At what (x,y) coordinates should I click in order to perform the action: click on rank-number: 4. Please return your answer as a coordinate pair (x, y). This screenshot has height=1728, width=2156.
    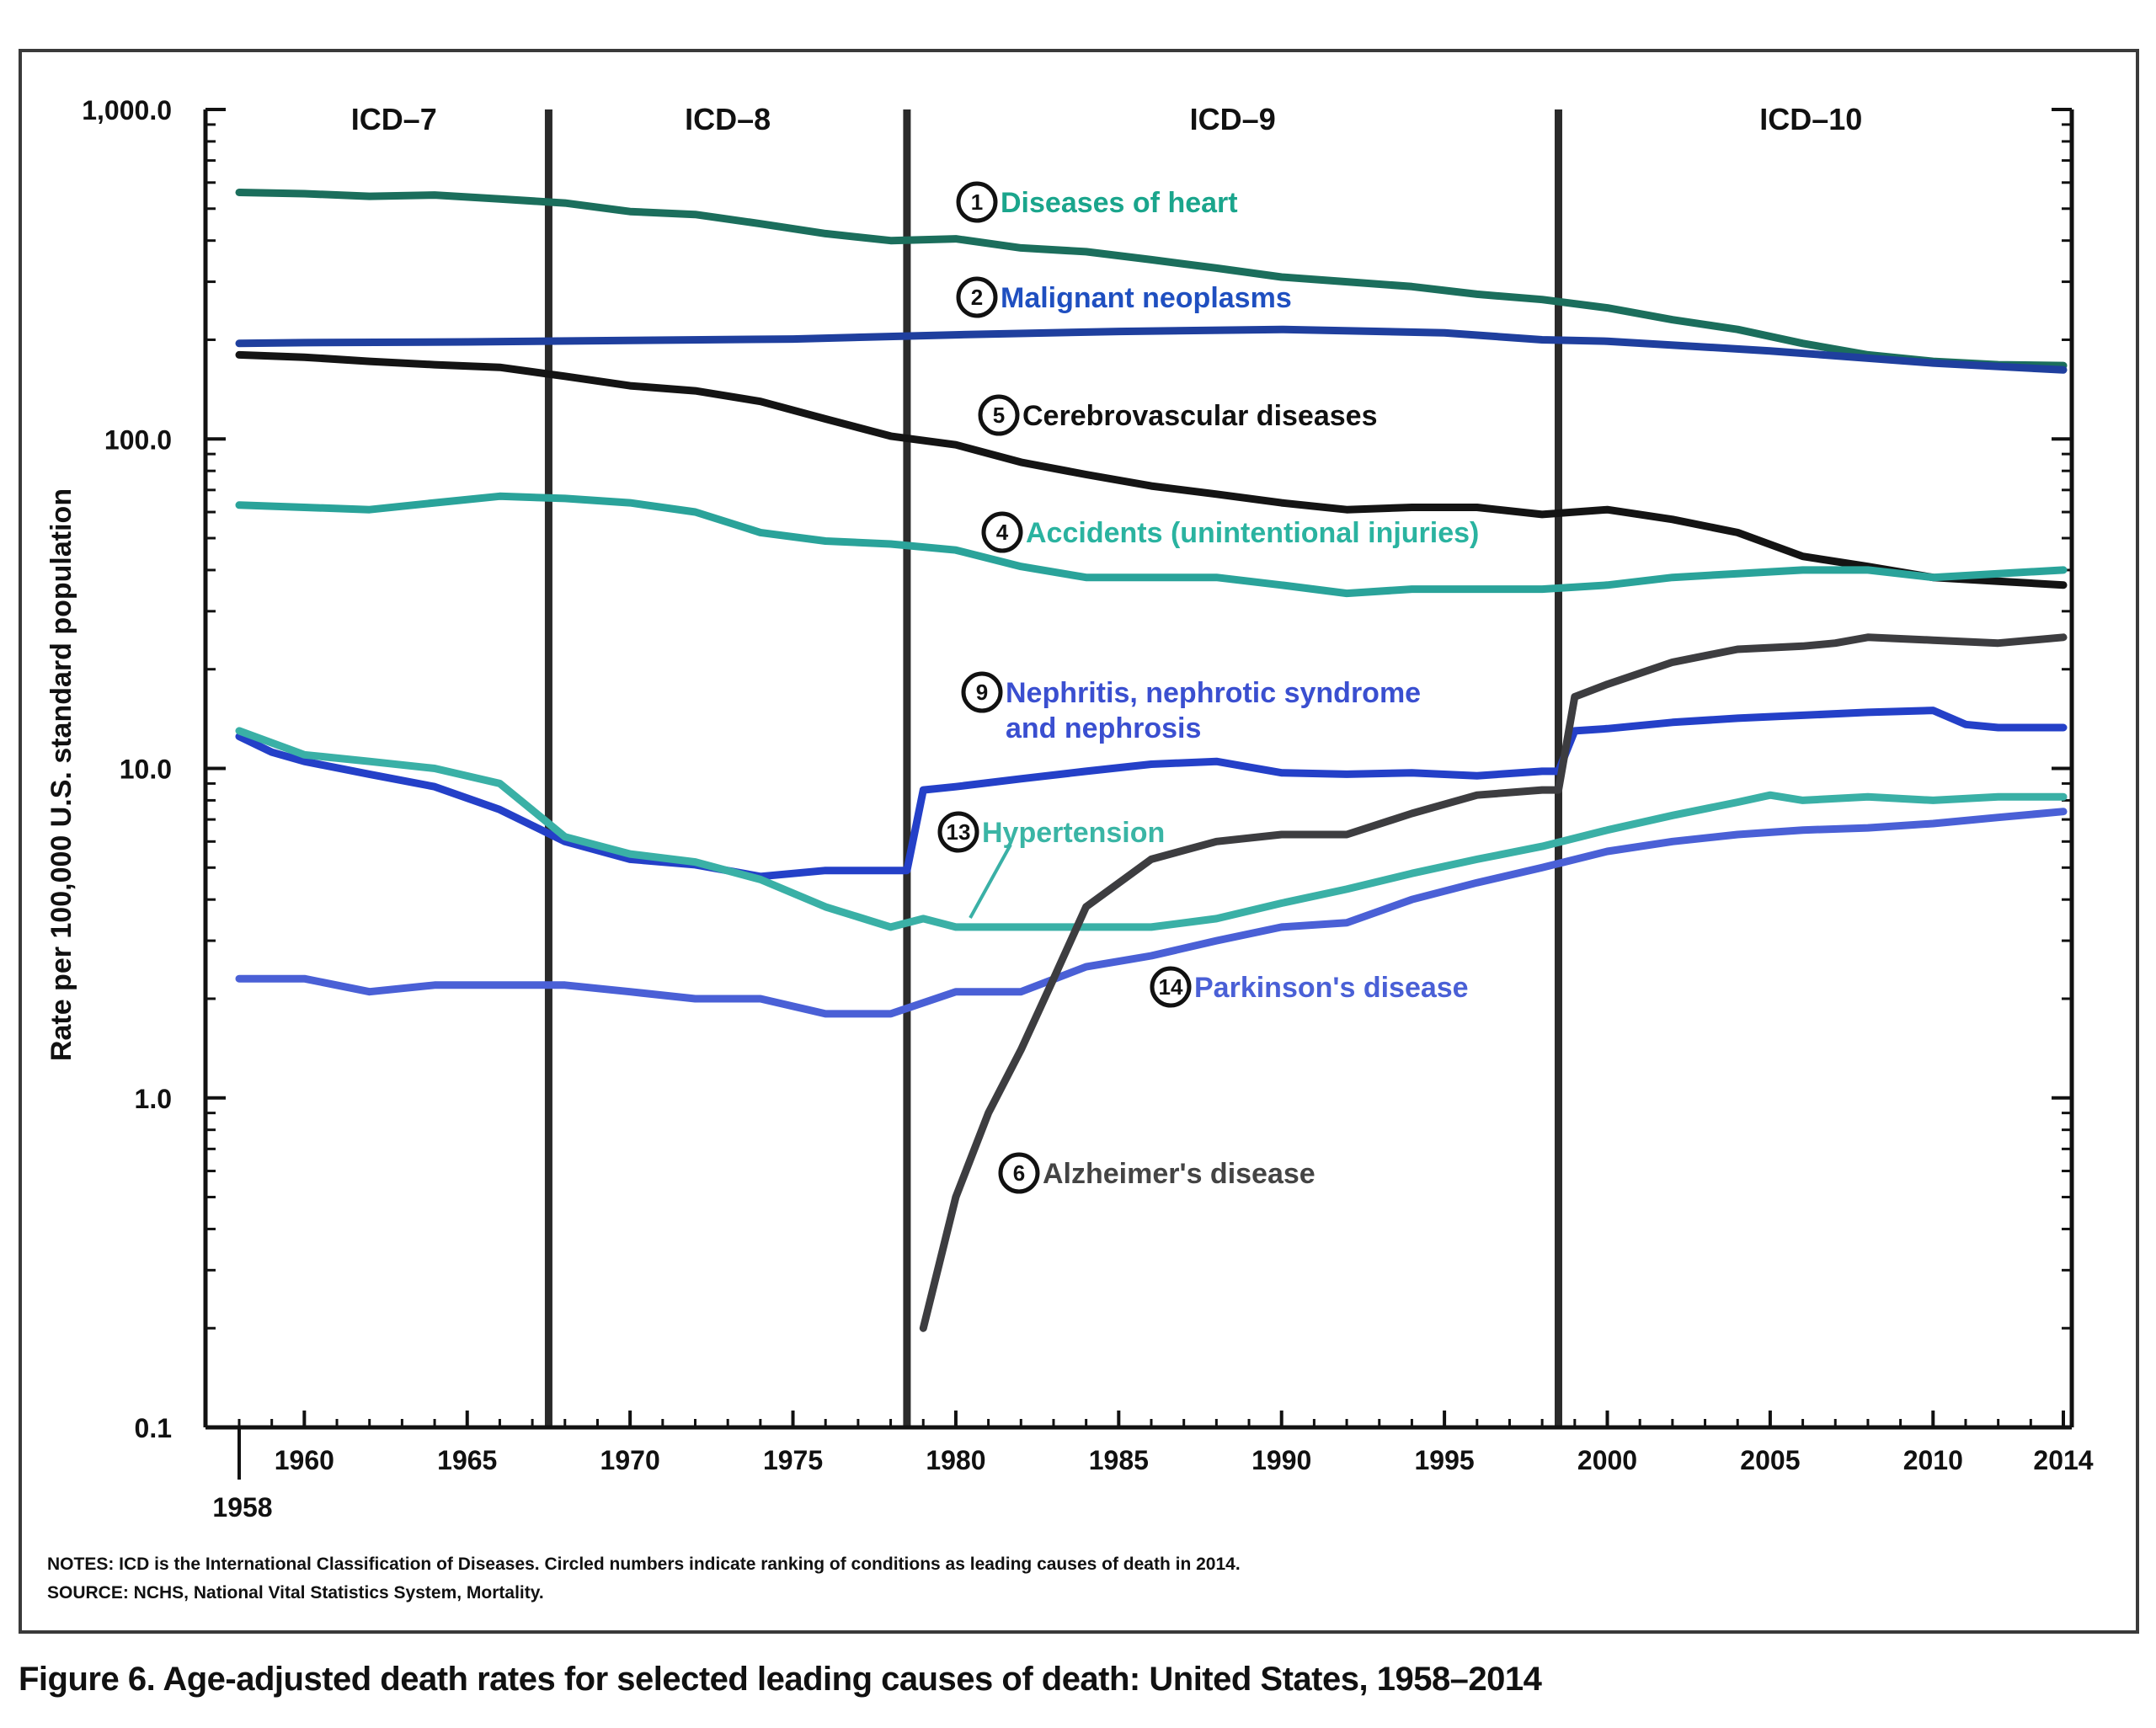
    Looking at the image, I should click on (1002, 532).